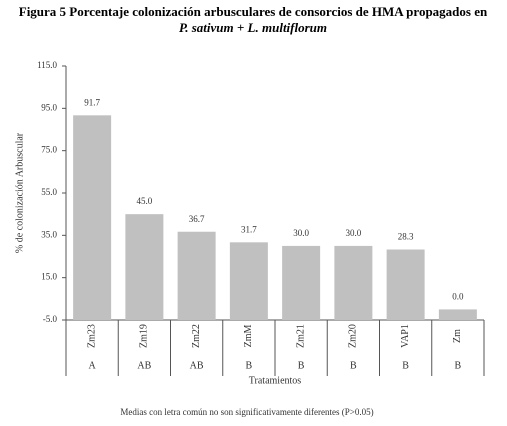 The image size is (507, 426). Describe the element at coordinates (457, 336) in the screenshot. I see `x-tick-label: Zm` at that location.